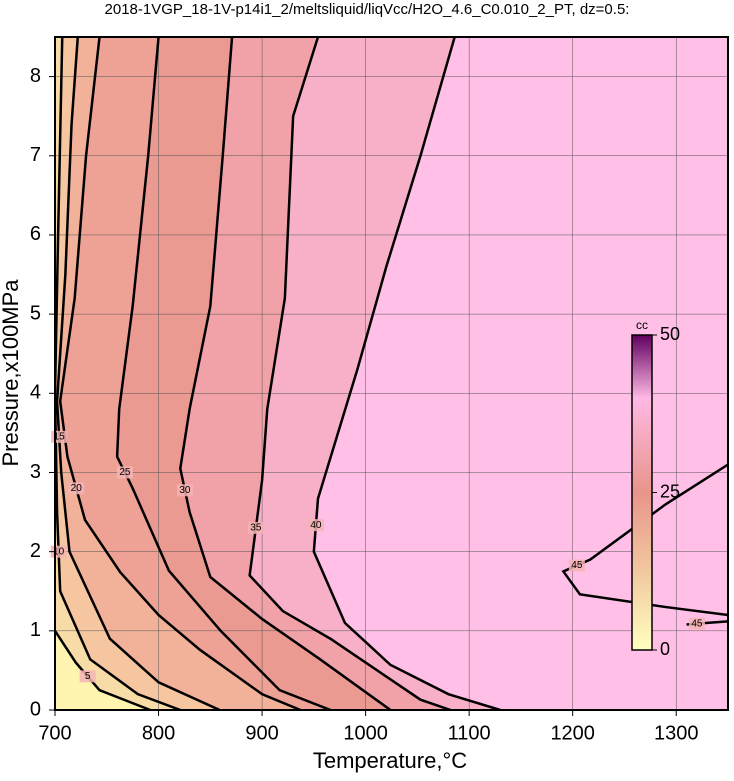 This screenshot has width=734, height=781. What do you see at coordinates (572, 733) in the screenshot?
I see `x-tick-label: 1200` at bounding box center [572, 733].